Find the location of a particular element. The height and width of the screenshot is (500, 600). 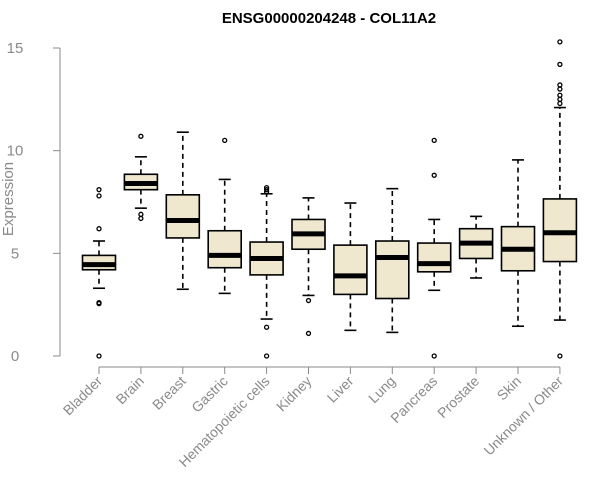

x-tick-label: Breast is located at coordinates (169, 393).